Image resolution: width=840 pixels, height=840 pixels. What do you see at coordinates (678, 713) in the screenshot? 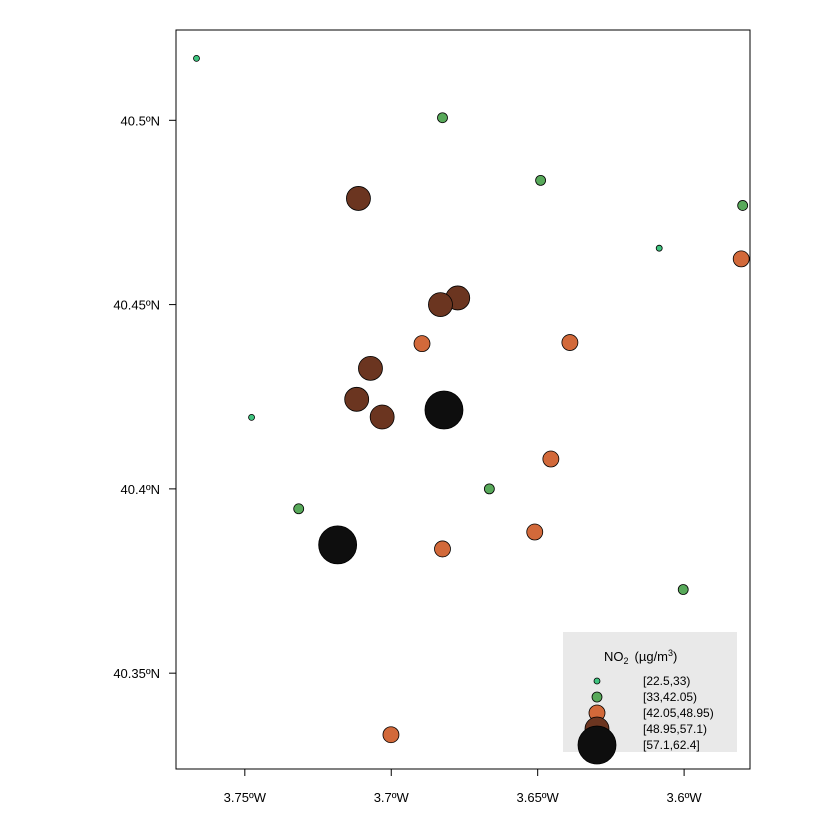
I see `legend-label: [42.05,48.95)` at bounding box center [678, 713].